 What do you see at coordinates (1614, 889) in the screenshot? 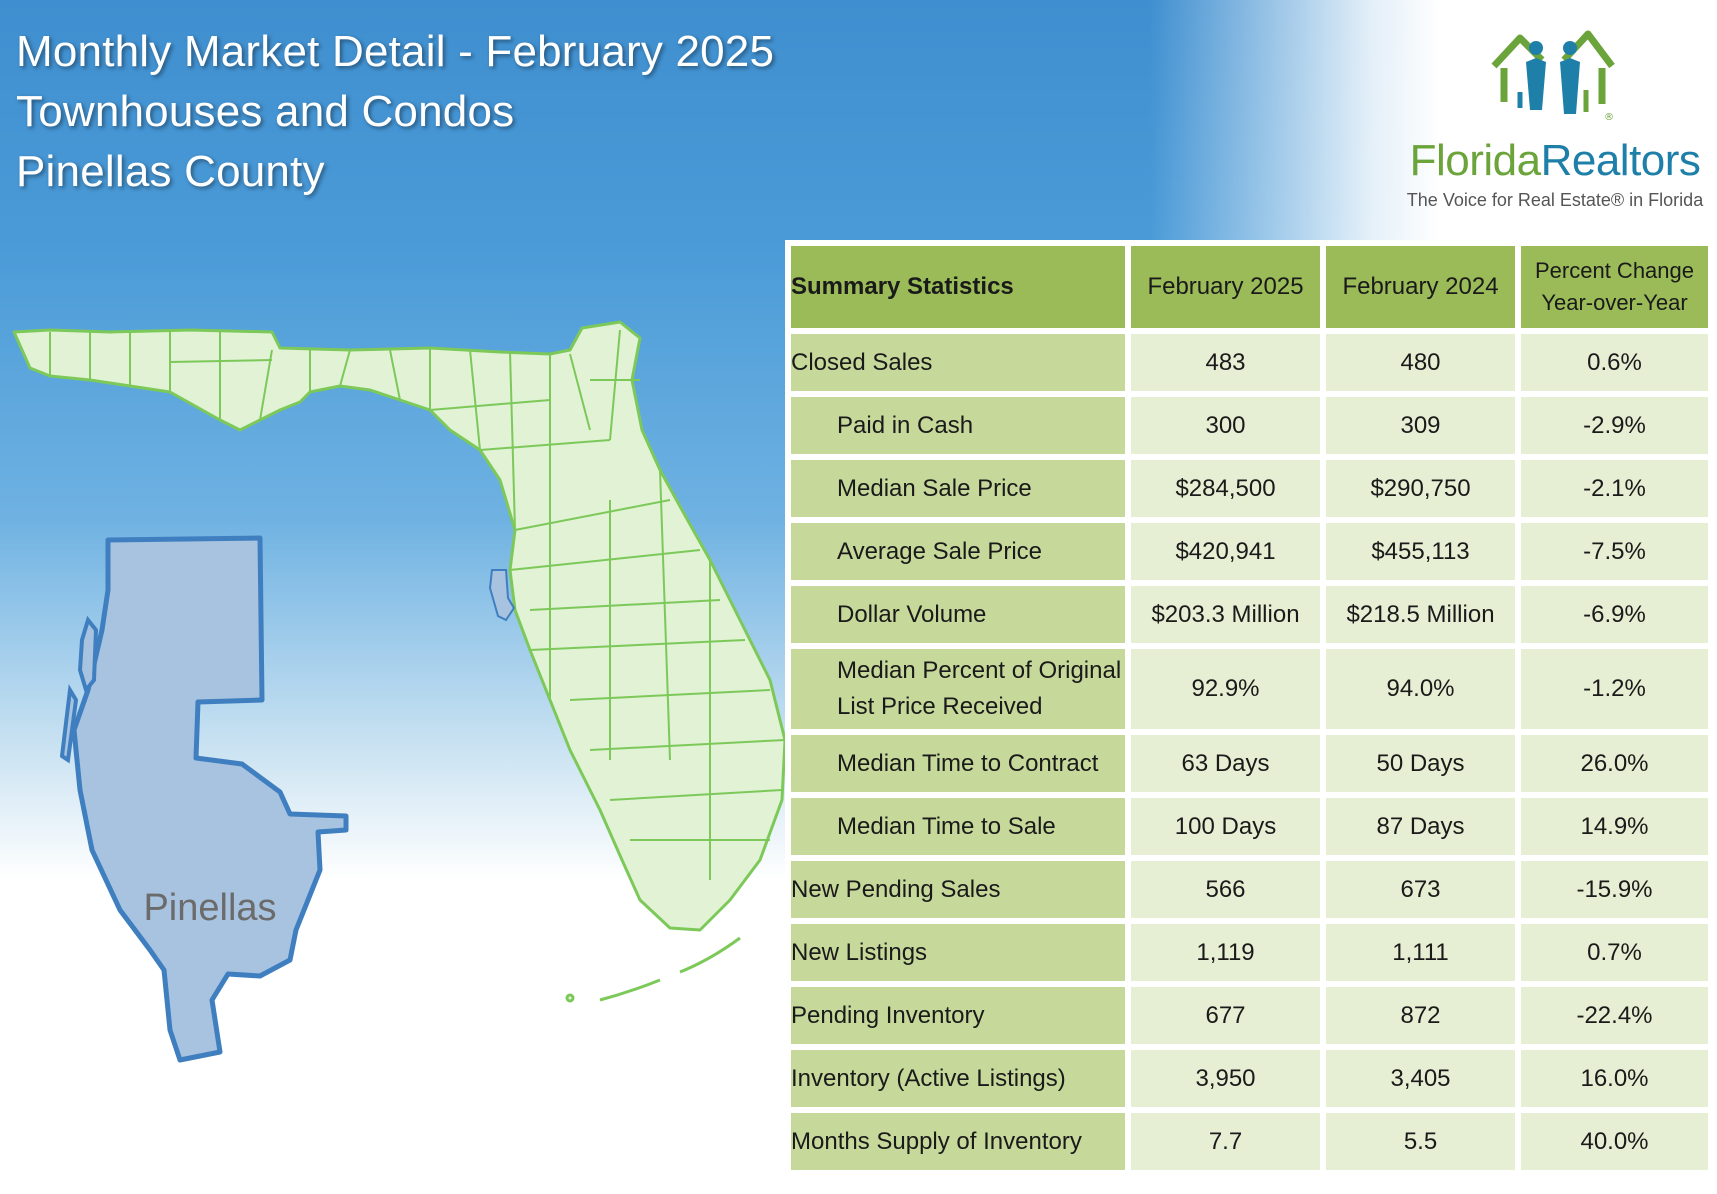
I see `value-percent-change: -15.9%` at bounding box center [1614, 889].